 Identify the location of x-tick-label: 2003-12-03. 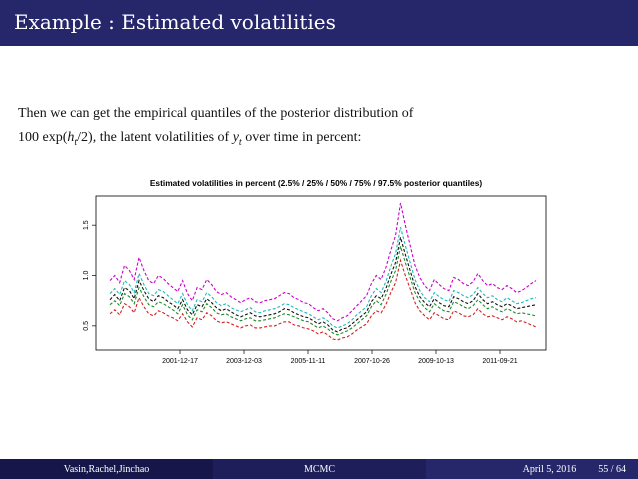
(244, 361).